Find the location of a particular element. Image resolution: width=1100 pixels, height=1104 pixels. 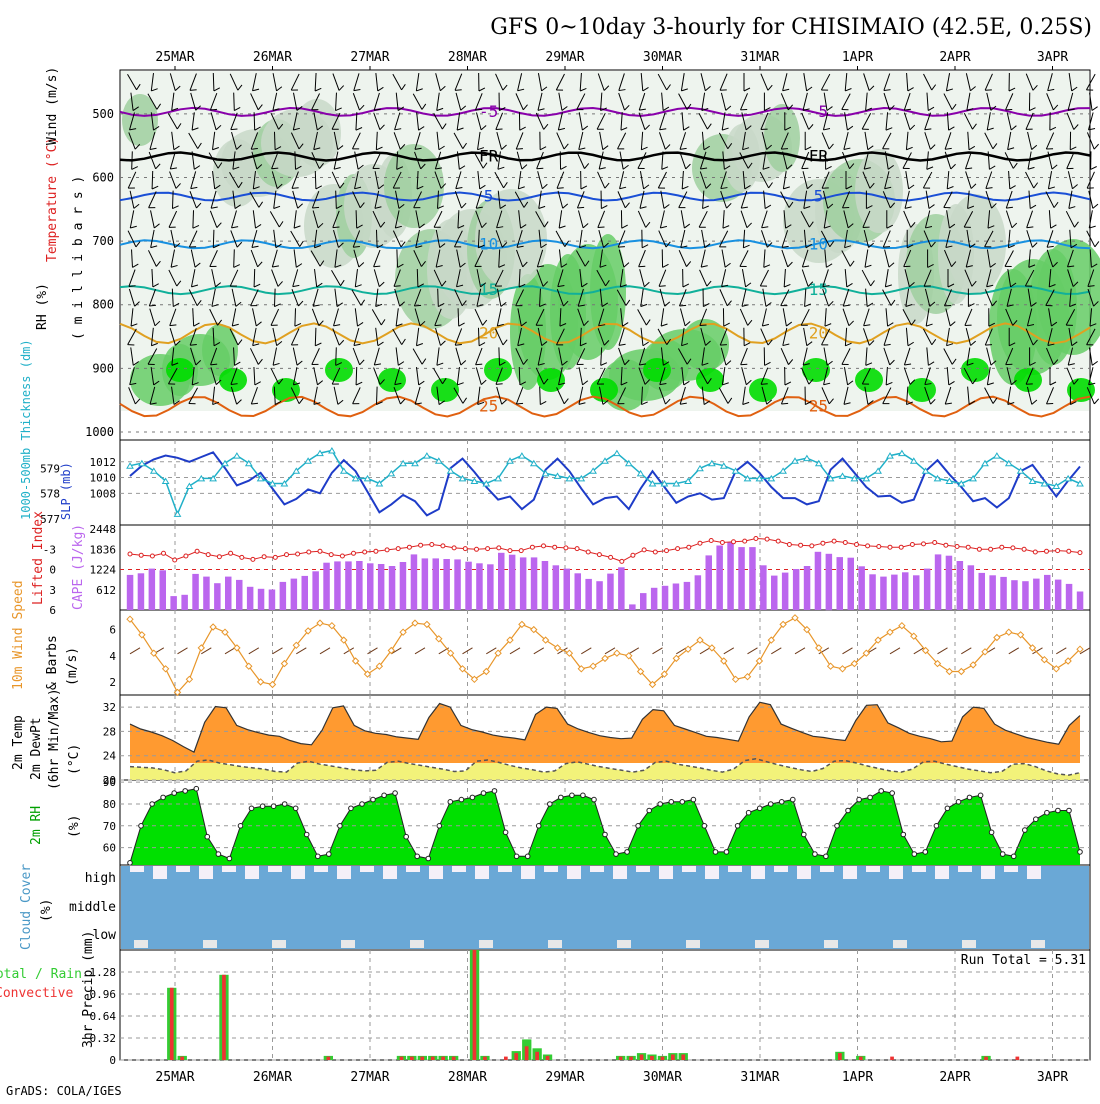

ytick-temp-28: 28 is located at coordinates (109, 731).